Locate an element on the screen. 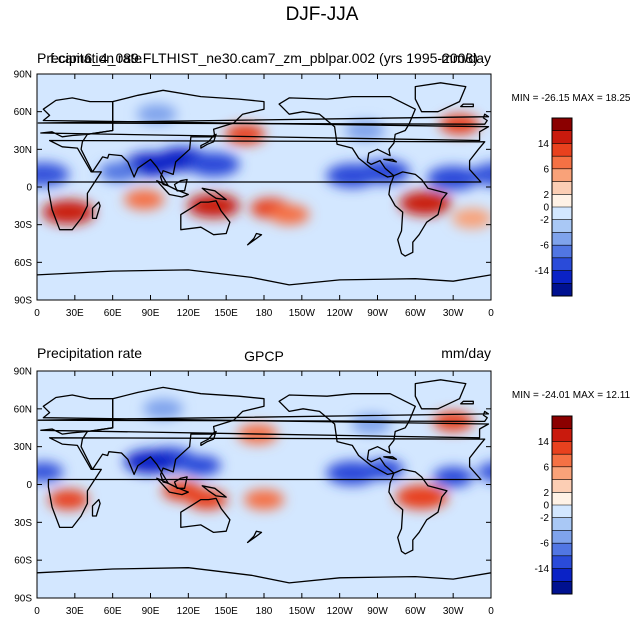 This screenshot has height=627, width=644. colorbar-tick-label: 6 is located at coordinates (546, 467).